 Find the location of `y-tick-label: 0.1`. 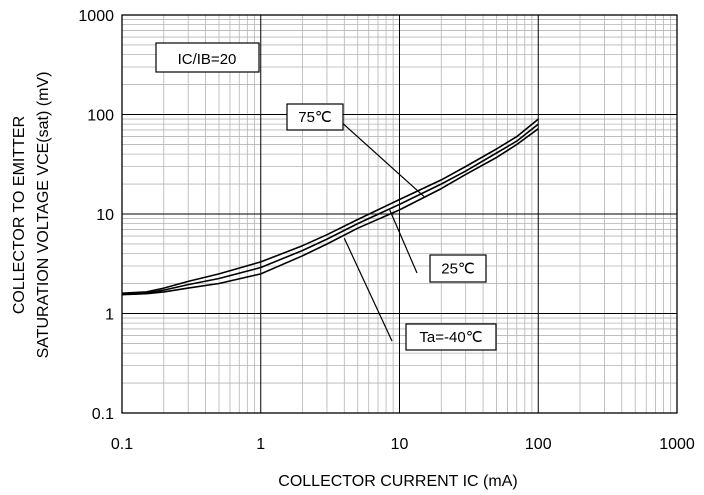

y-tick-label: 0.1 is located at coordinates (103, 414).